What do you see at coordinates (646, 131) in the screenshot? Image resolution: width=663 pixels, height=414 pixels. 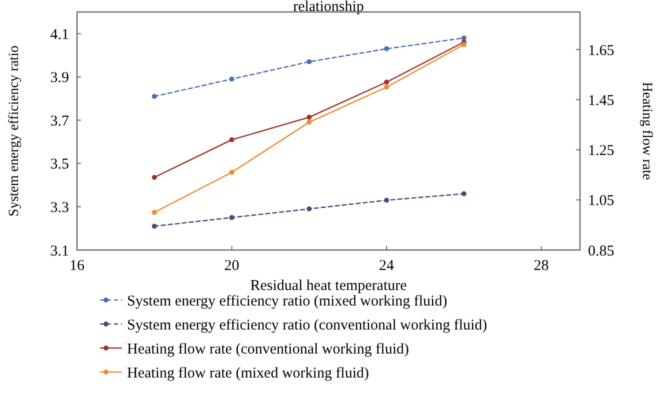 I see `y2-axis-title: Heating flow rate` at bounding box center [646, 131].